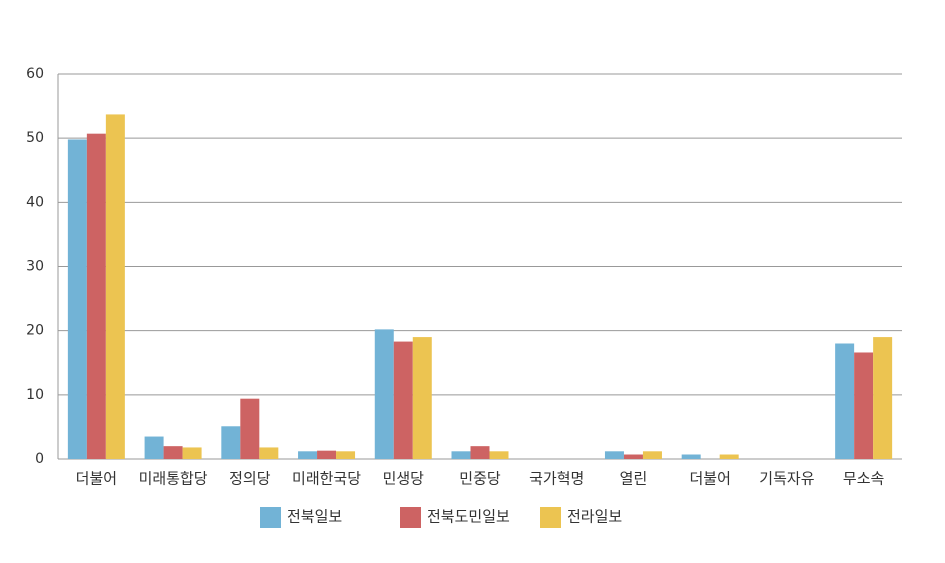  Describe the element at coordinates (173, 479) in the screenshot. I see `x-tick-label: 미래통합당` at that location.